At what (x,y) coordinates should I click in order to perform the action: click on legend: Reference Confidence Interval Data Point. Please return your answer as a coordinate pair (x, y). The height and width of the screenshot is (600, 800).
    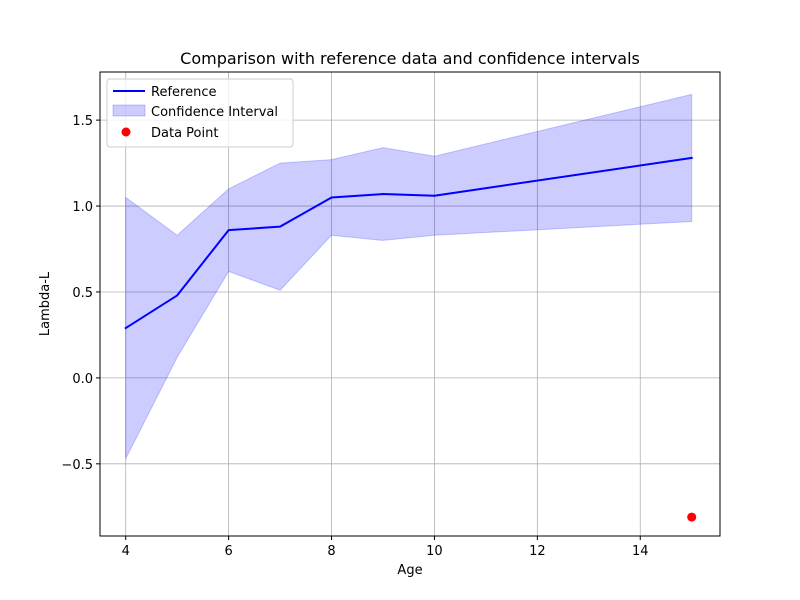
    Looking at the image, I should click on (200, 113).